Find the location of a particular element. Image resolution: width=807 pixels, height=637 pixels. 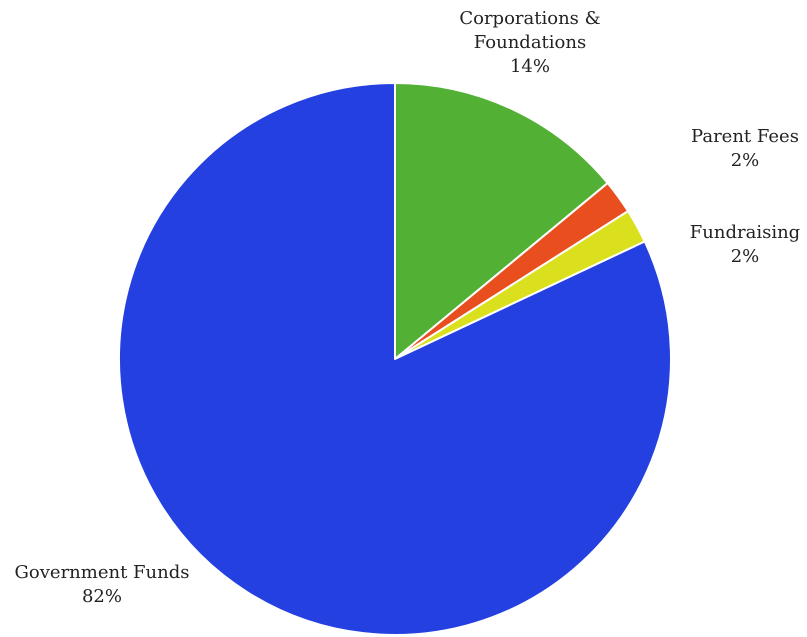

slice-name-label: Parent Fees is located at coordinates (745, 136).